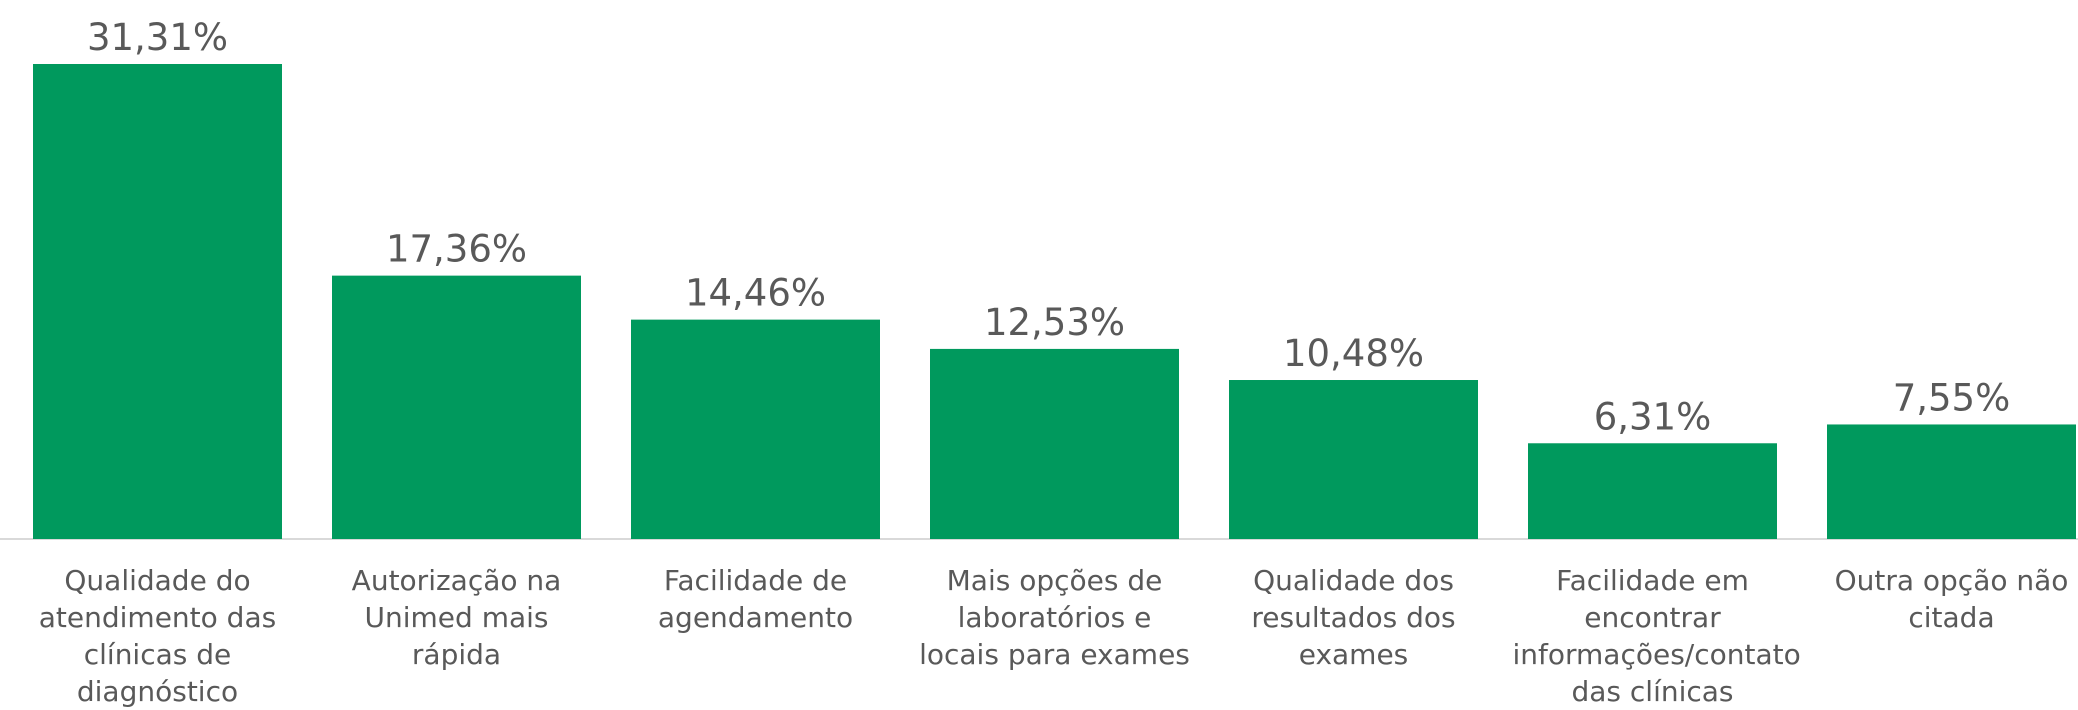 The image size is (2078, 710). What do you see at coordinates (1653, 416) in the screenshot?
I see `value-label: 6,31%` at bounding box center [1653, 416].